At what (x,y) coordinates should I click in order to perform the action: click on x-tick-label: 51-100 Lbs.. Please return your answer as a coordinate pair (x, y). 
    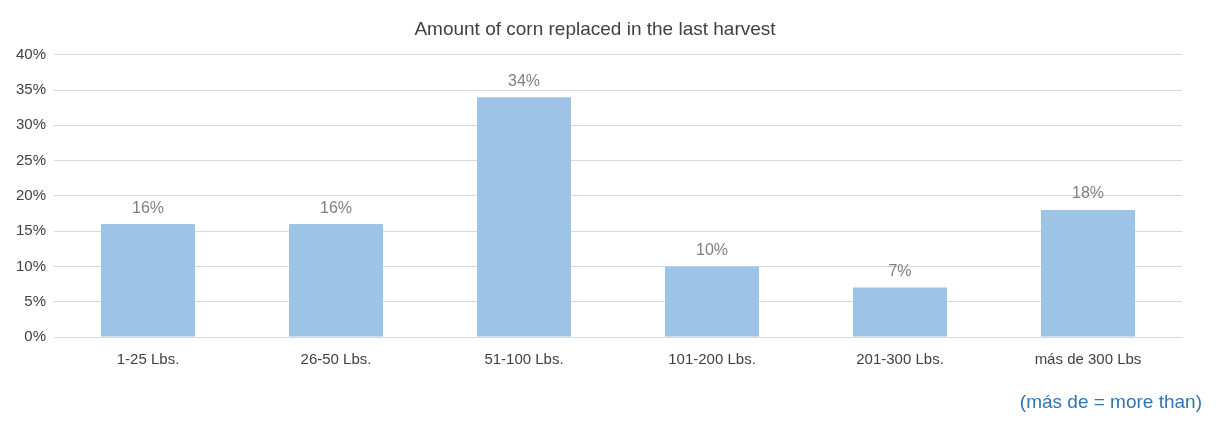
    Looking at the image, I should click on (524, 359).